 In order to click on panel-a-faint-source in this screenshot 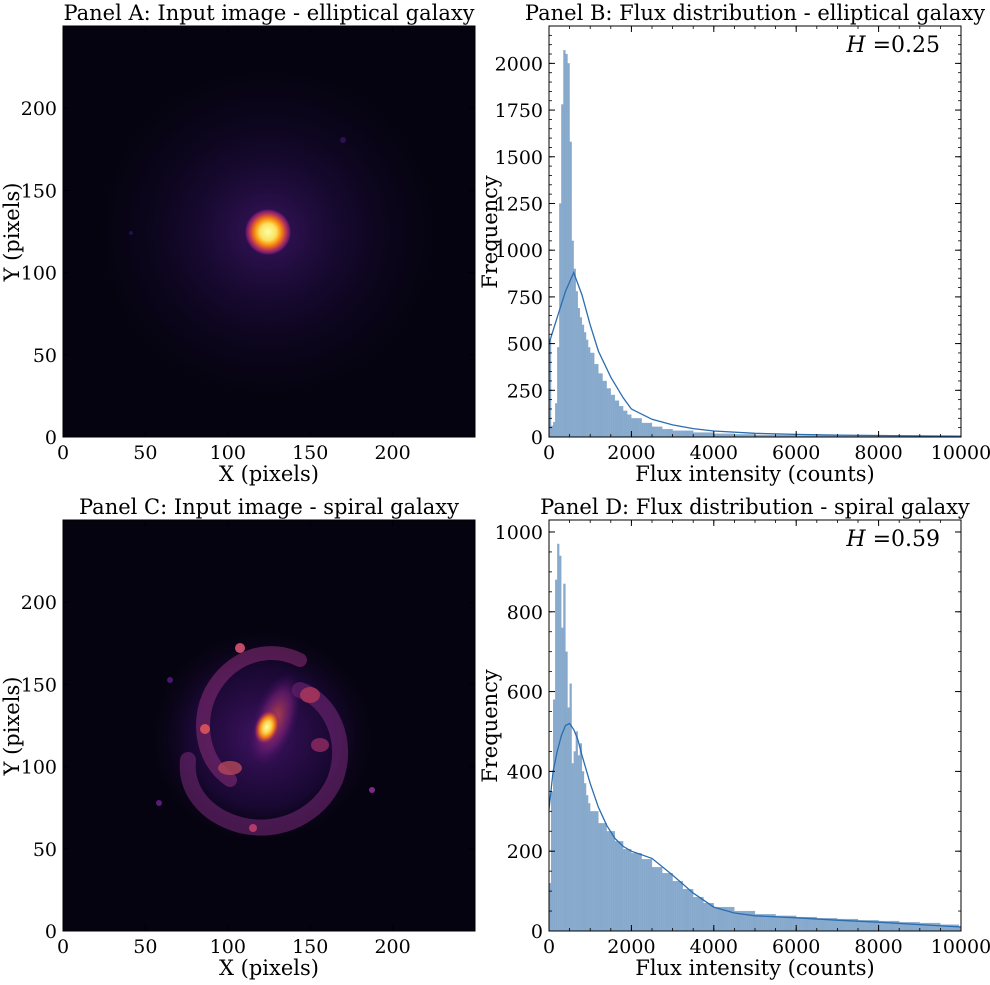, I will do `click(131, 233)`.